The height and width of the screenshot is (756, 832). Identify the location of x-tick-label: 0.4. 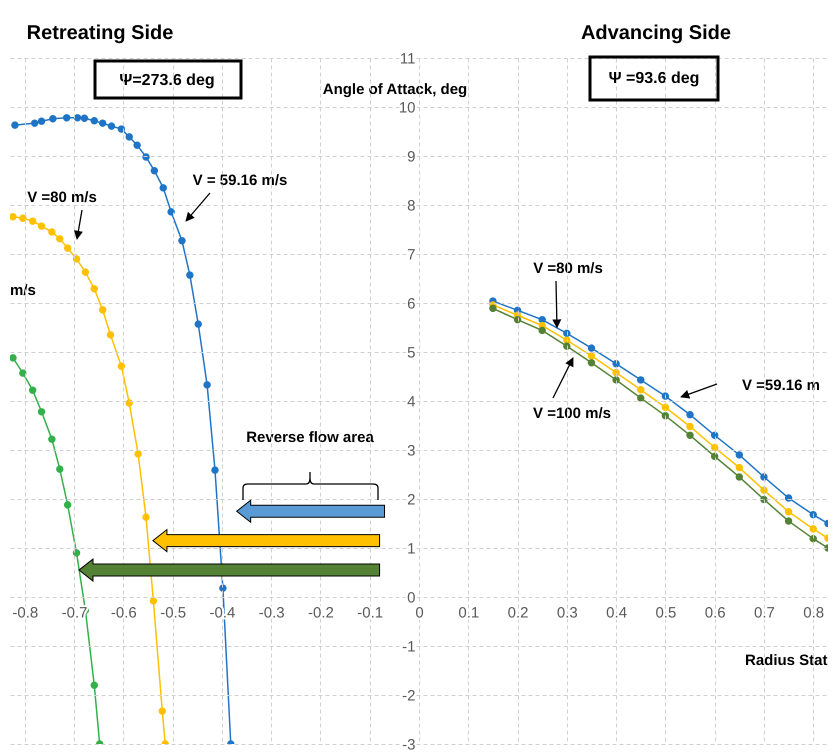
(617, 613).